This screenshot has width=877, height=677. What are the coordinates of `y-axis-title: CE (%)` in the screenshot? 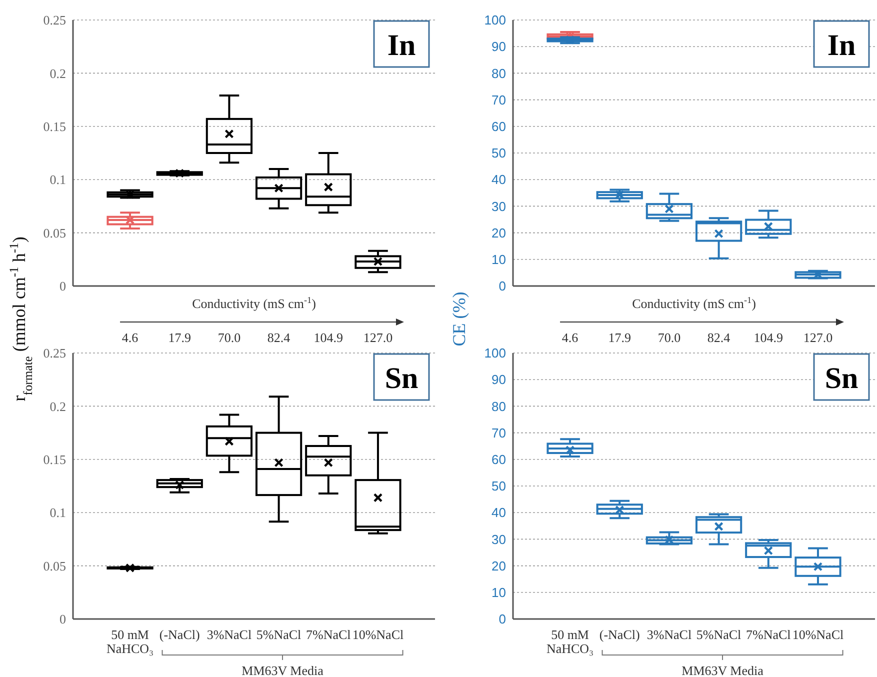 It's located at (459, 319).